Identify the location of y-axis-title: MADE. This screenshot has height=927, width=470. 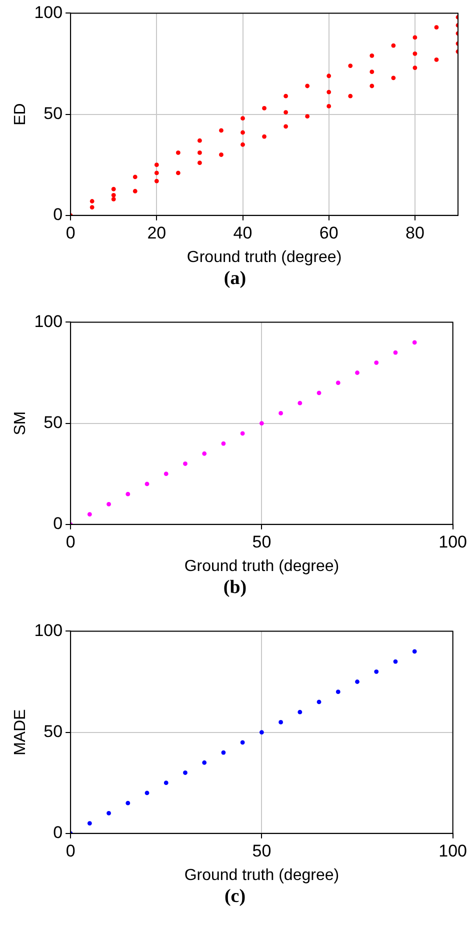
(21, 732).